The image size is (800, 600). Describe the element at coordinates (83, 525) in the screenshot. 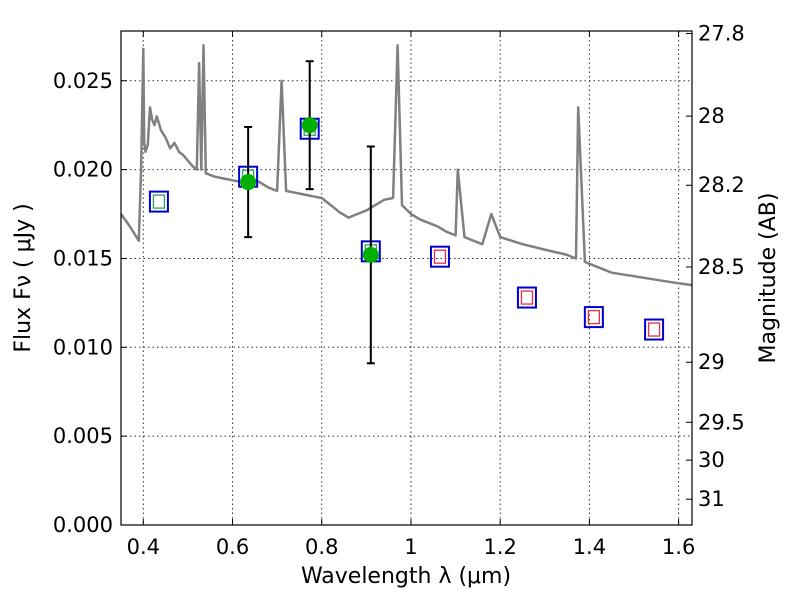

I see `y-tick-label: 0.000` at that location.